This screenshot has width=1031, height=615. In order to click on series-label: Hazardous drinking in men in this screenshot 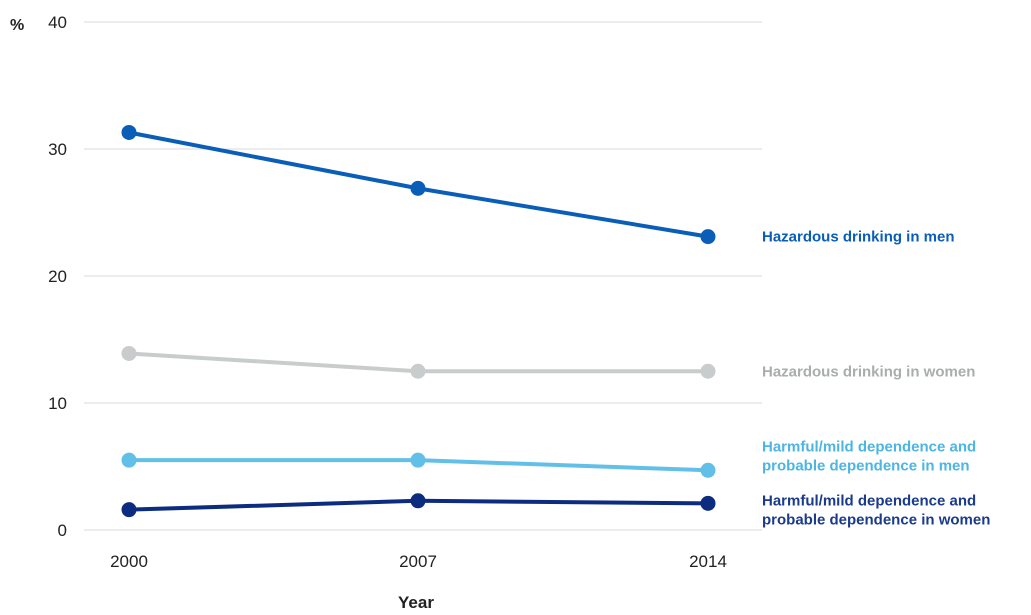, I will do `click(858, 237)`.